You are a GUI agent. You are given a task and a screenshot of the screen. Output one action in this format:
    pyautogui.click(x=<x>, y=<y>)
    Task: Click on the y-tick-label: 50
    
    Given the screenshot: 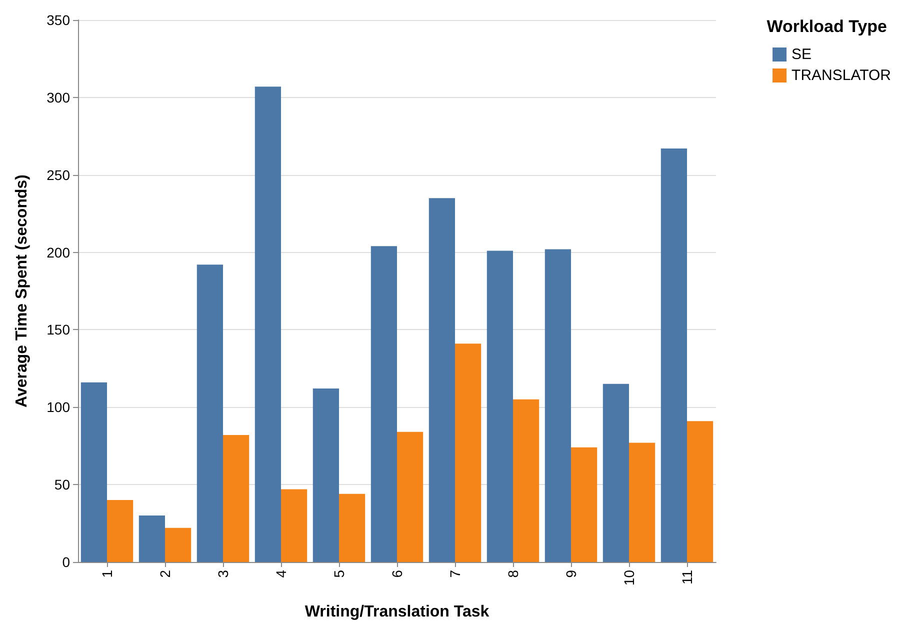 What is the action you would take?
    pyautogui.click(x=62, y=484)
    